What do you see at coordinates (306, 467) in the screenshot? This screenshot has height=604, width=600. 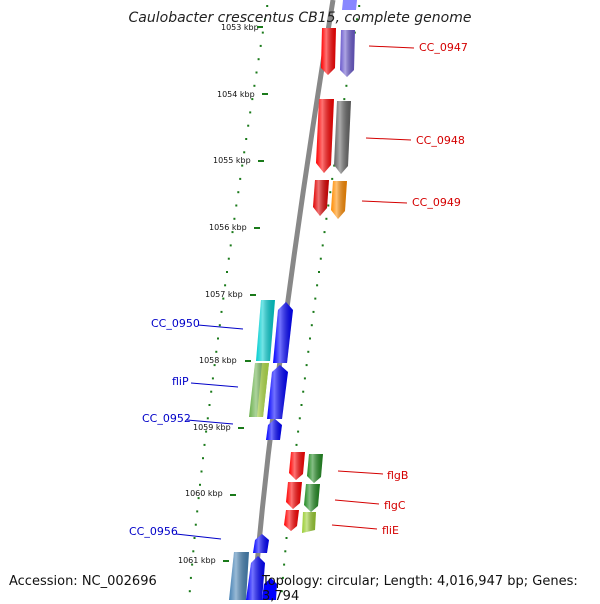 I see `forward-gene-flgB` at bounding box center [306, 467].